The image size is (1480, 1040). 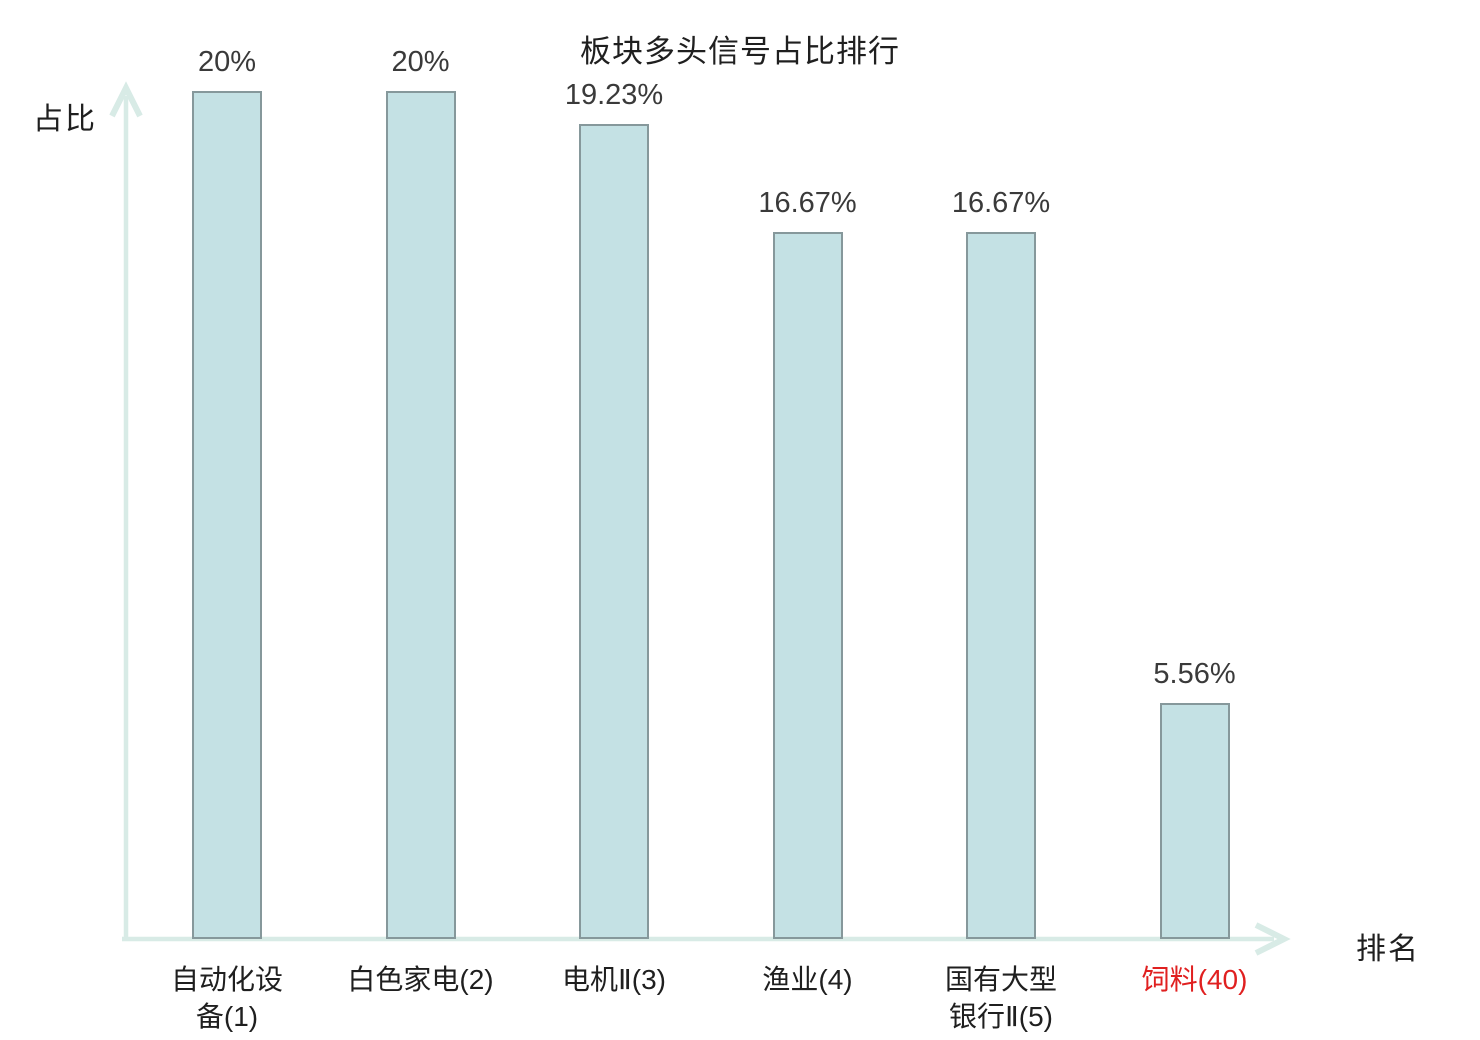 I want to click on bar-category-label: 渔业(4), so click(x=807, y=979).